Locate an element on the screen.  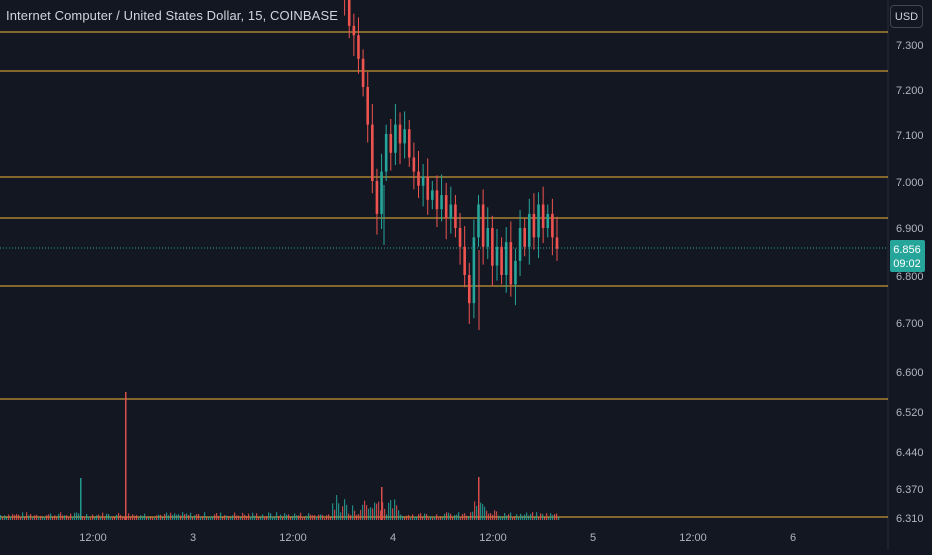
y-tick-label: 6.900 is located at coordinates (910, 229).